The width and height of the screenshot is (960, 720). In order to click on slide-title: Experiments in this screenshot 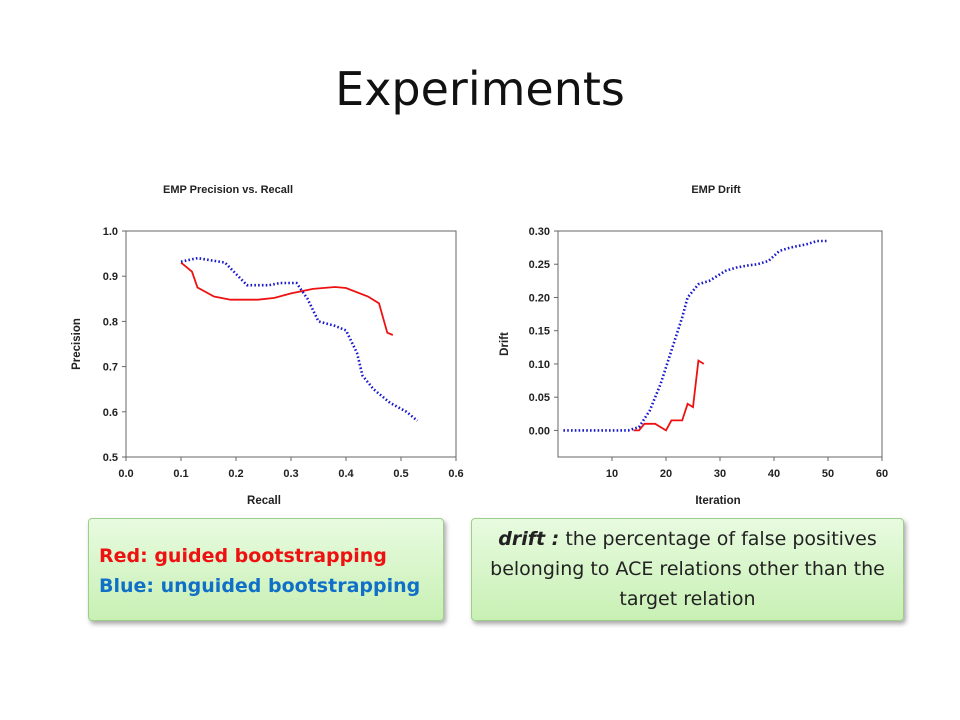, I will do `click(480, 89)`.